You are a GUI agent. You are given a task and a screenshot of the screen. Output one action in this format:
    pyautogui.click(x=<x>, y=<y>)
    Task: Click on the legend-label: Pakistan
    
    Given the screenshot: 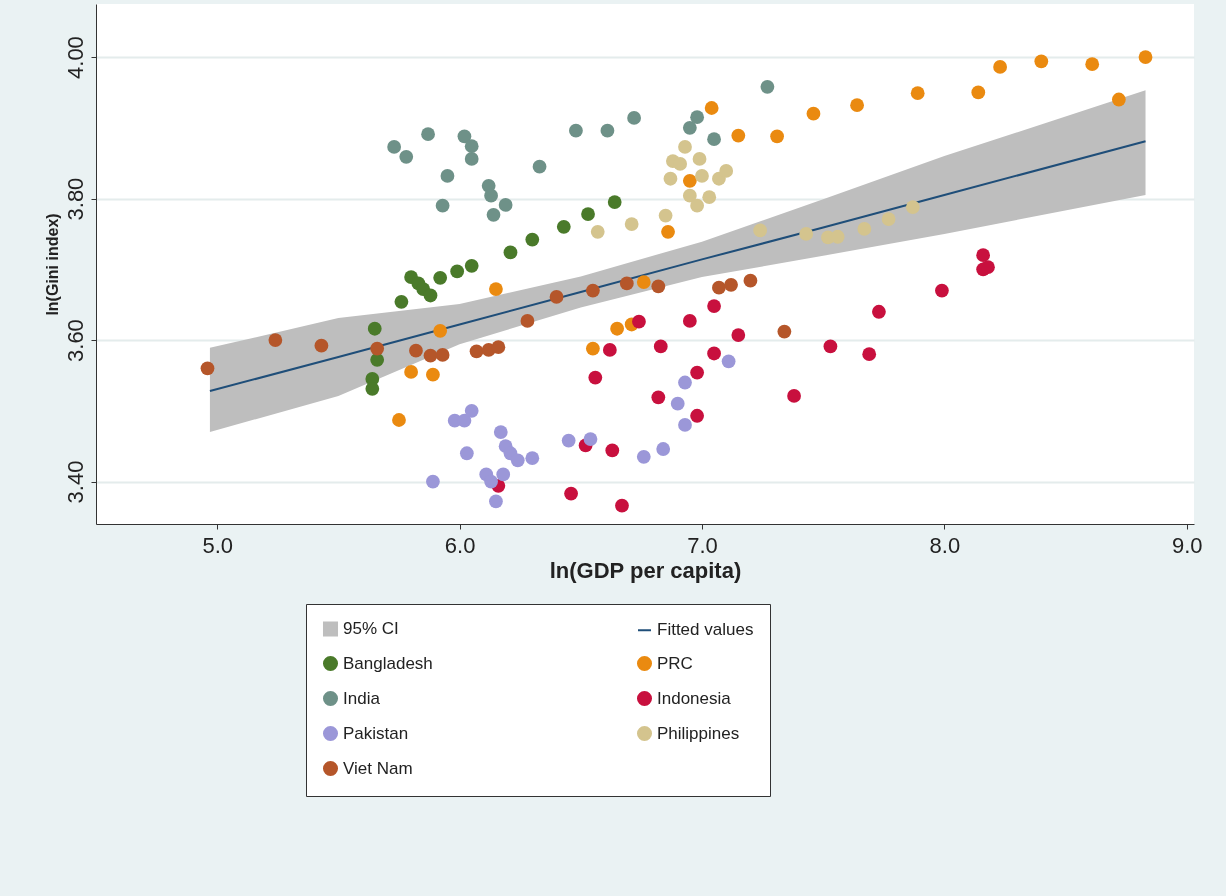 What is the action you would take?
    pyautogui.click(x=376, y=733)
    